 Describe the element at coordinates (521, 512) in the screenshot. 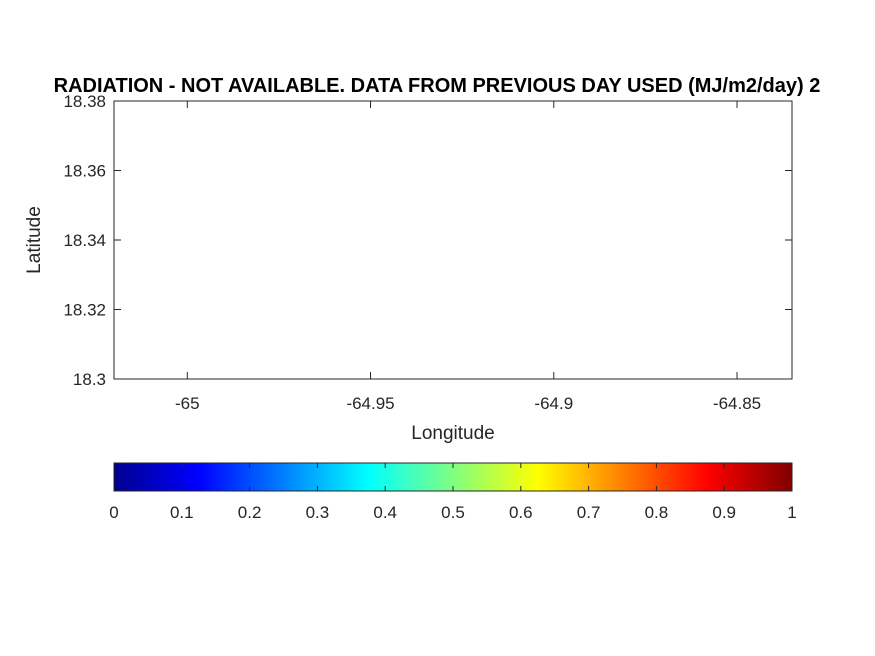

I see `colorbar-tick-label: 0.6` at that location.